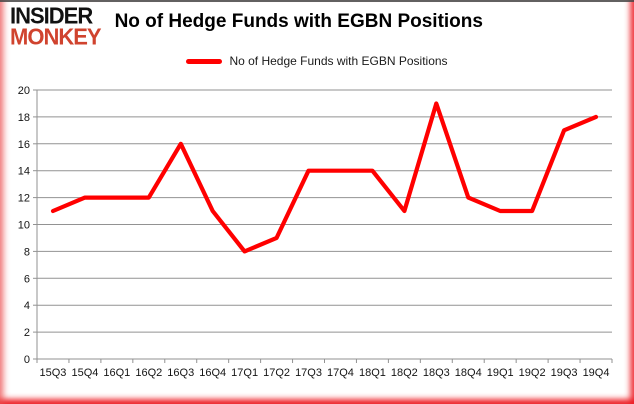 The image size is (634, 404). What do you see at coordinates (404, 373) in the screenshot?
I see `x-axis-tick-label: 18Q2` at bounding box center [404, 373].